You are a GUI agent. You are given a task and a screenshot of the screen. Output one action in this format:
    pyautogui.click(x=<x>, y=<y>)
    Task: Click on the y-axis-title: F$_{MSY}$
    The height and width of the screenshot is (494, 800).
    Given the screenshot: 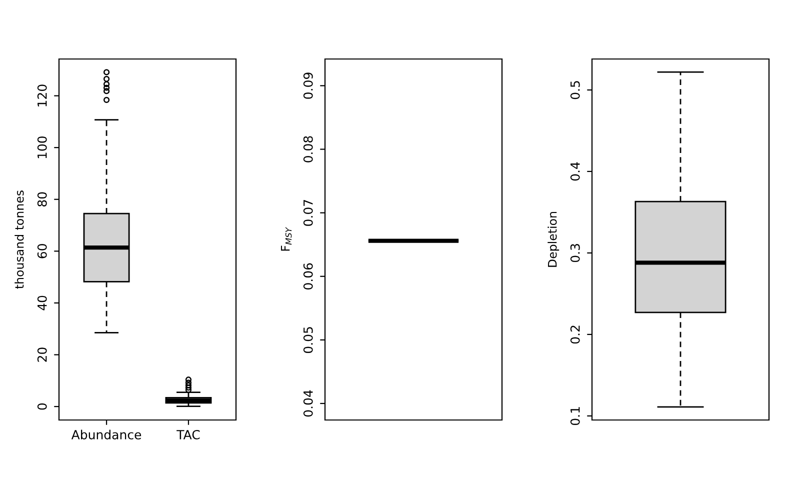 What is the action you would take?
    pyautogui.click(x=286, y=238)
    